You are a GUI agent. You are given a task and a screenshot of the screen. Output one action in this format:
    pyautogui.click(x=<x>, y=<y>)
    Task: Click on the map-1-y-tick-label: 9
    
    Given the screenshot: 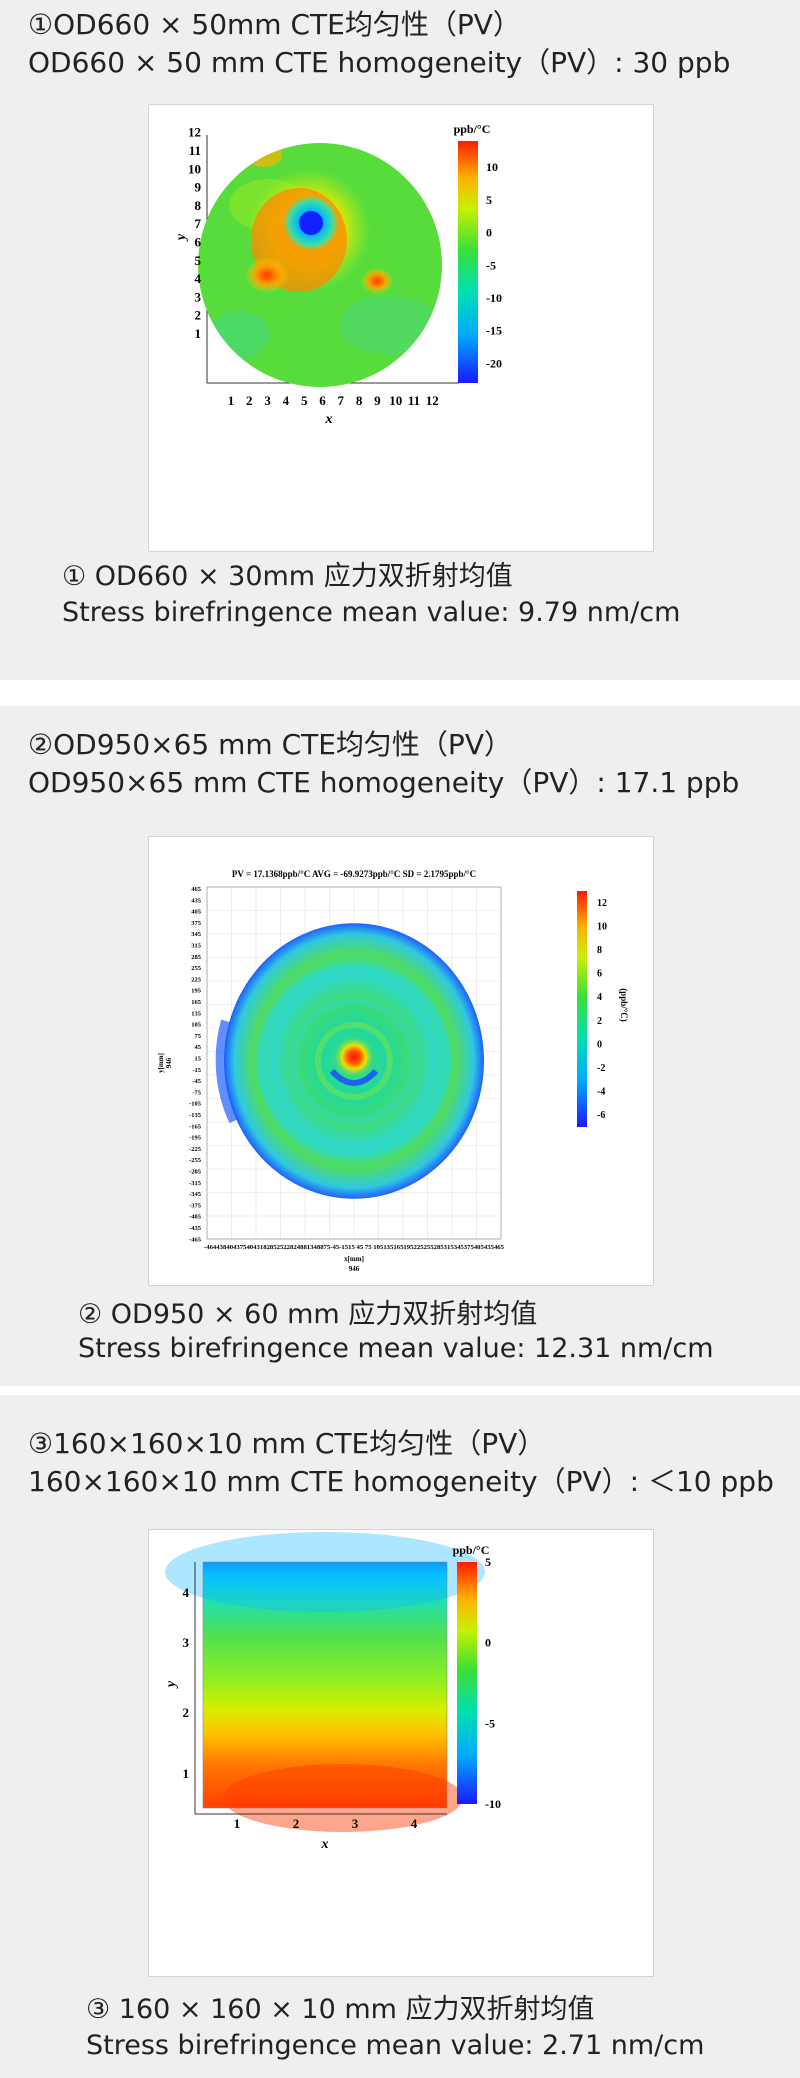 What is the action you would take?
    pyautogui.click(x=198, y=187)
    